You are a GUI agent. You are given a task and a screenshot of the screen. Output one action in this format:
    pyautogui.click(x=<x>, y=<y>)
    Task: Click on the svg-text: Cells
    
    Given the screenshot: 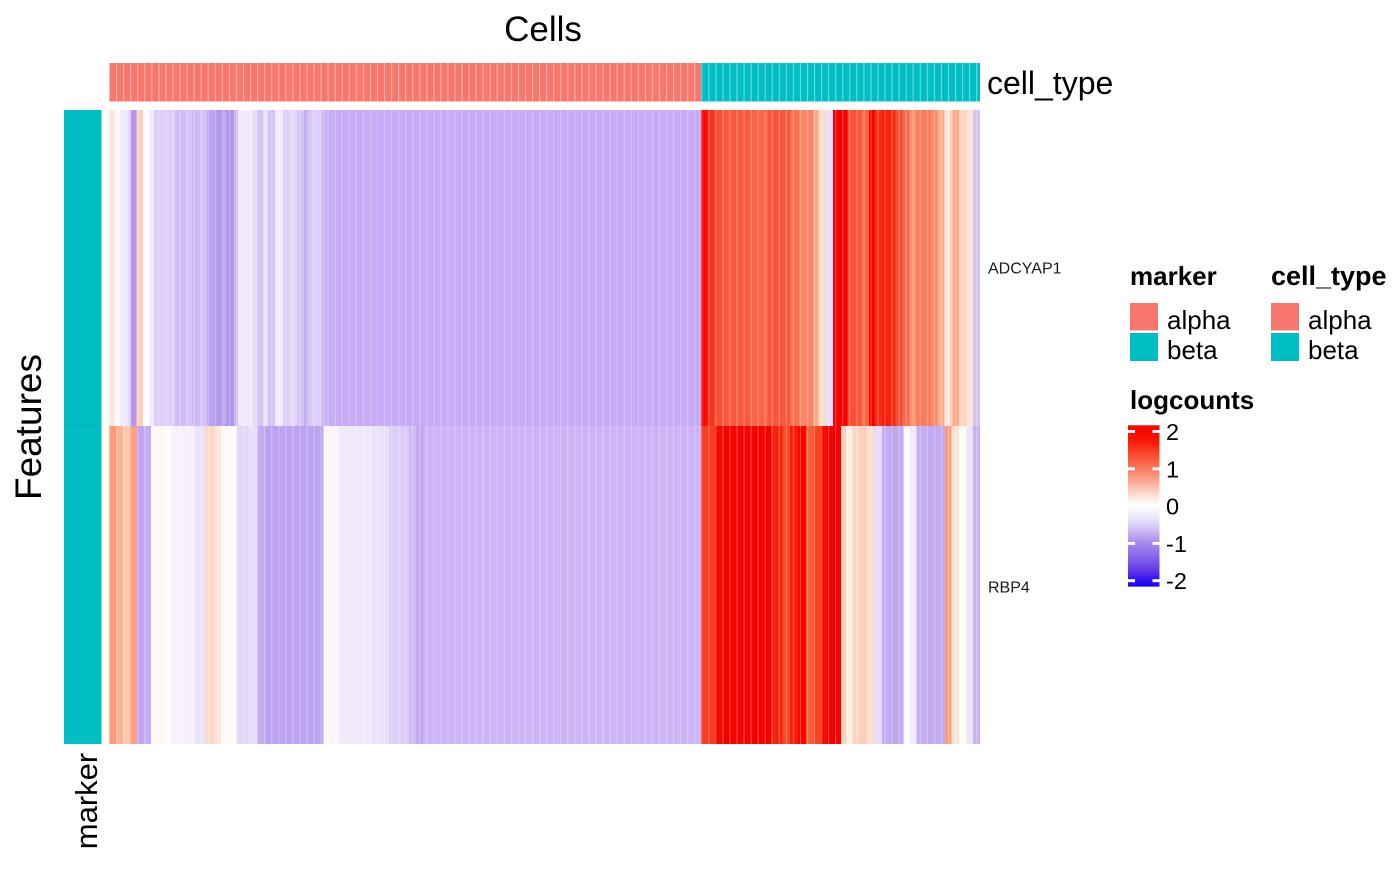 What is the action you would take?
    pyautogui.click(x=543, y=29)
    